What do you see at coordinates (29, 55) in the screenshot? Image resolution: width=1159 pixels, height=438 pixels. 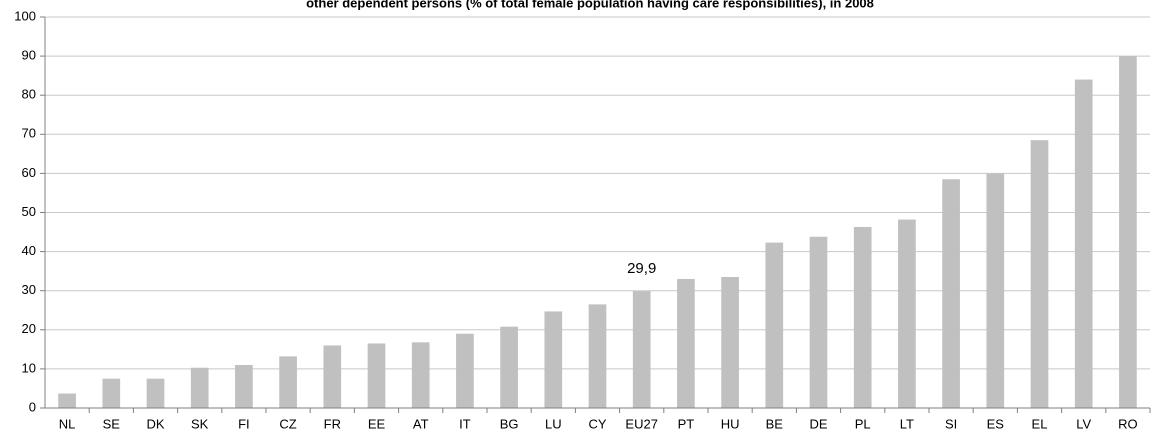 I see `y-tick-label: 90` at bounding box center [29, 55].